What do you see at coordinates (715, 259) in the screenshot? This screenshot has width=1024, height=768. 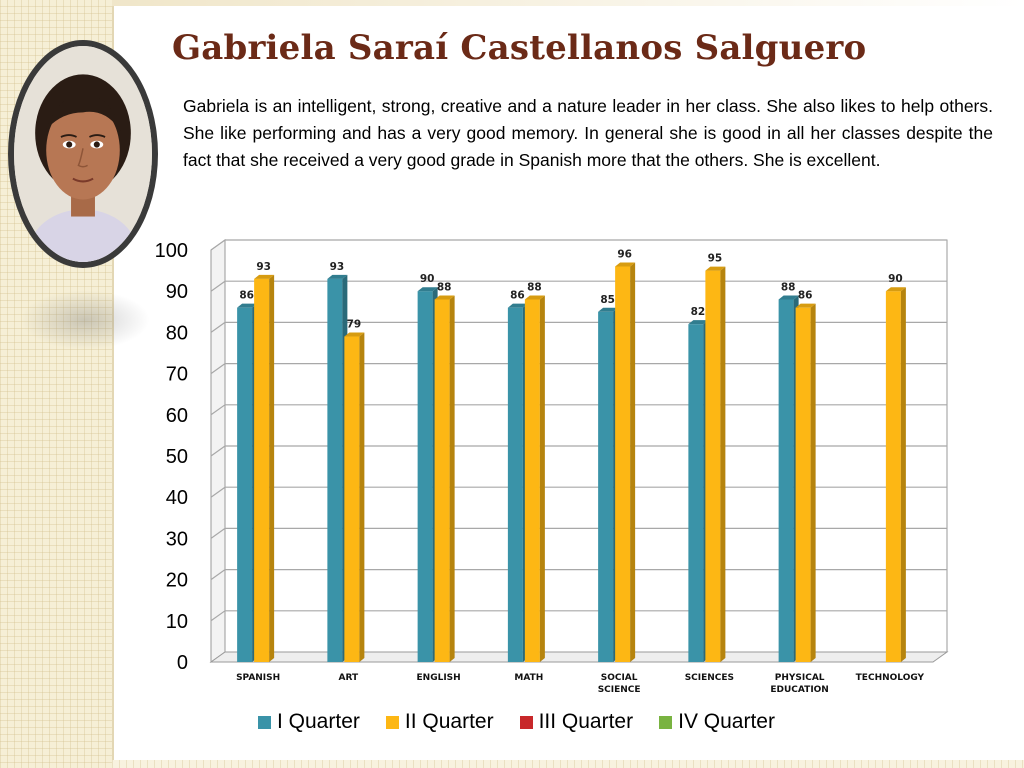 I see `data-label: 95` at bounding box center [715, 259].